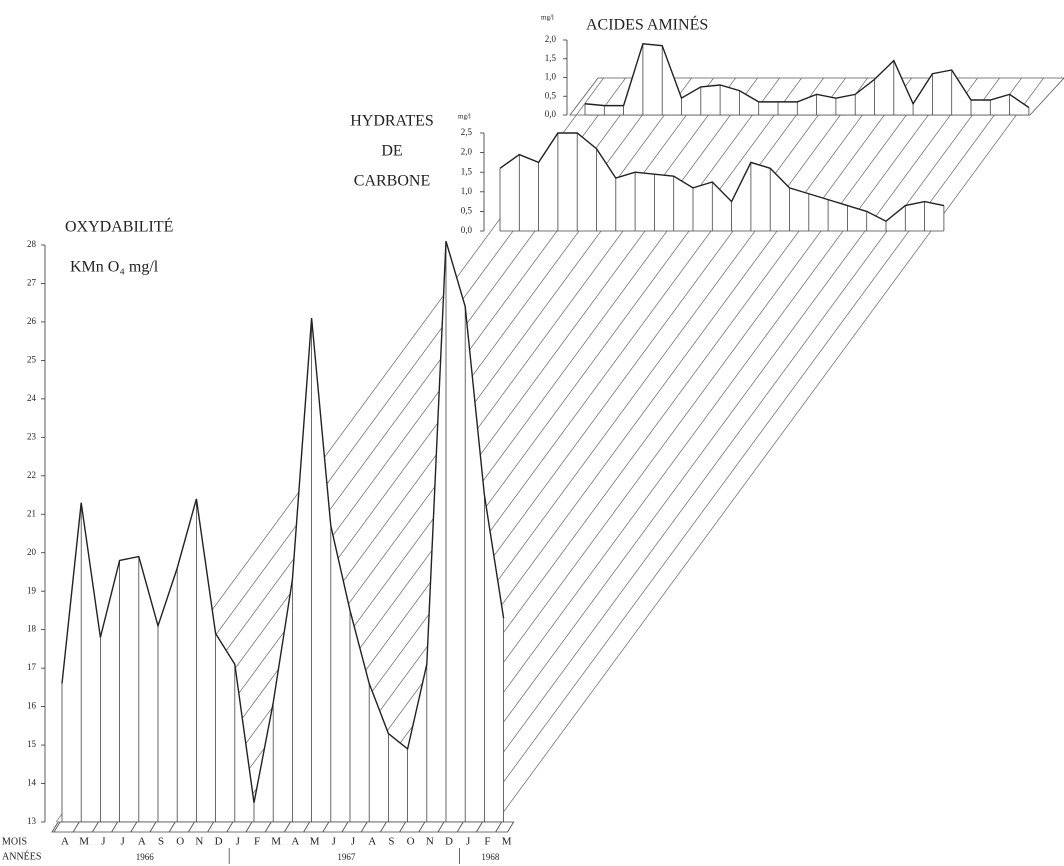 The height and width of the screenshot is (866, 1064). Describe the element at coordinates (31, 475) in the screenshot. I see `y-tick-label: 22` at that location.